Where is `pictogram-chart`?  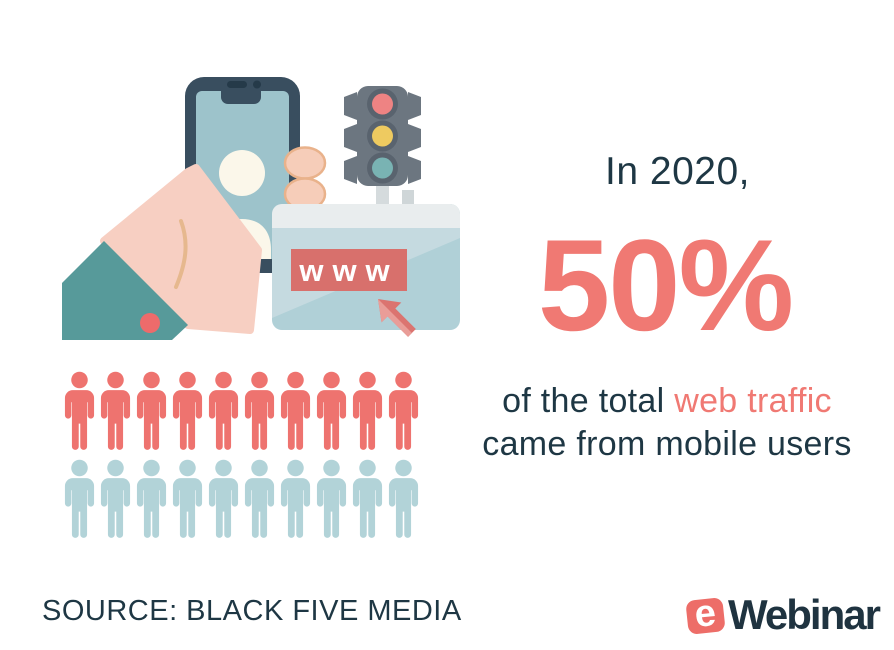 pictogram-chart is located at coordinates (241, 456).